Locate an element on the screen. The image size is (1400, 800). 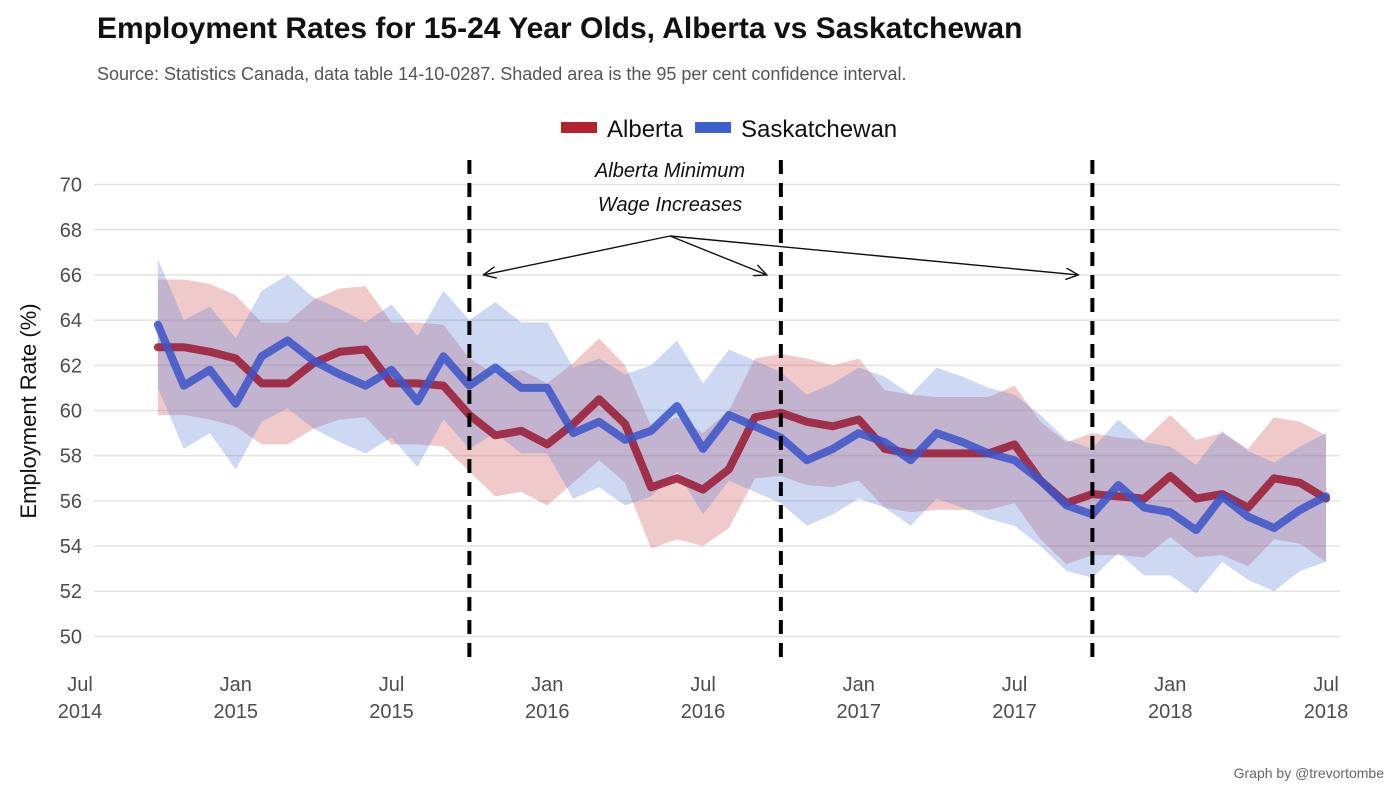
legend: Alberta Saskatchewan is located at coordinates (729, 129).